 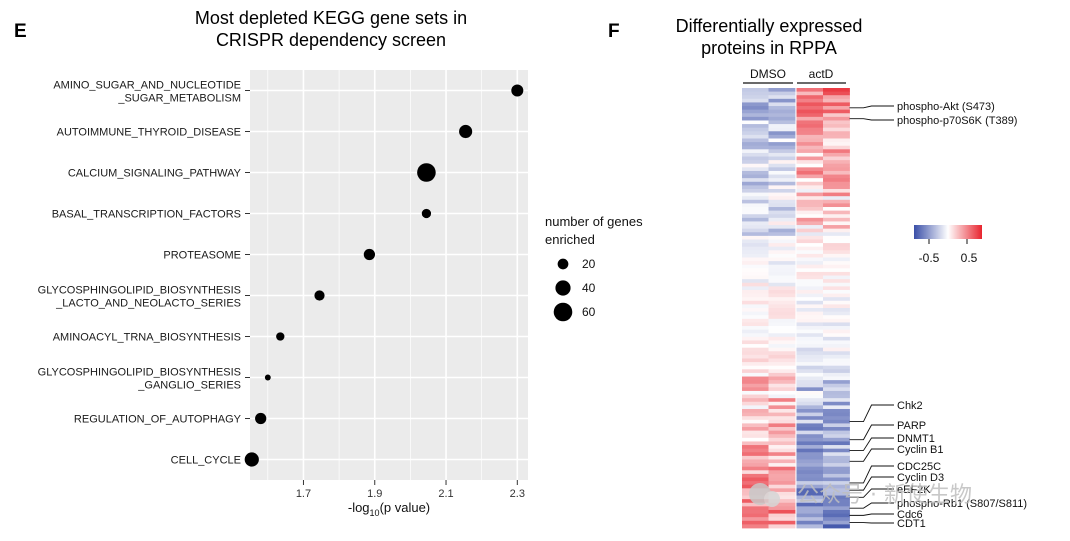 What do you see at coordinates (589, 288) in the screenshot?
I see `legend-label: 40` at bounding box center [589, 288].